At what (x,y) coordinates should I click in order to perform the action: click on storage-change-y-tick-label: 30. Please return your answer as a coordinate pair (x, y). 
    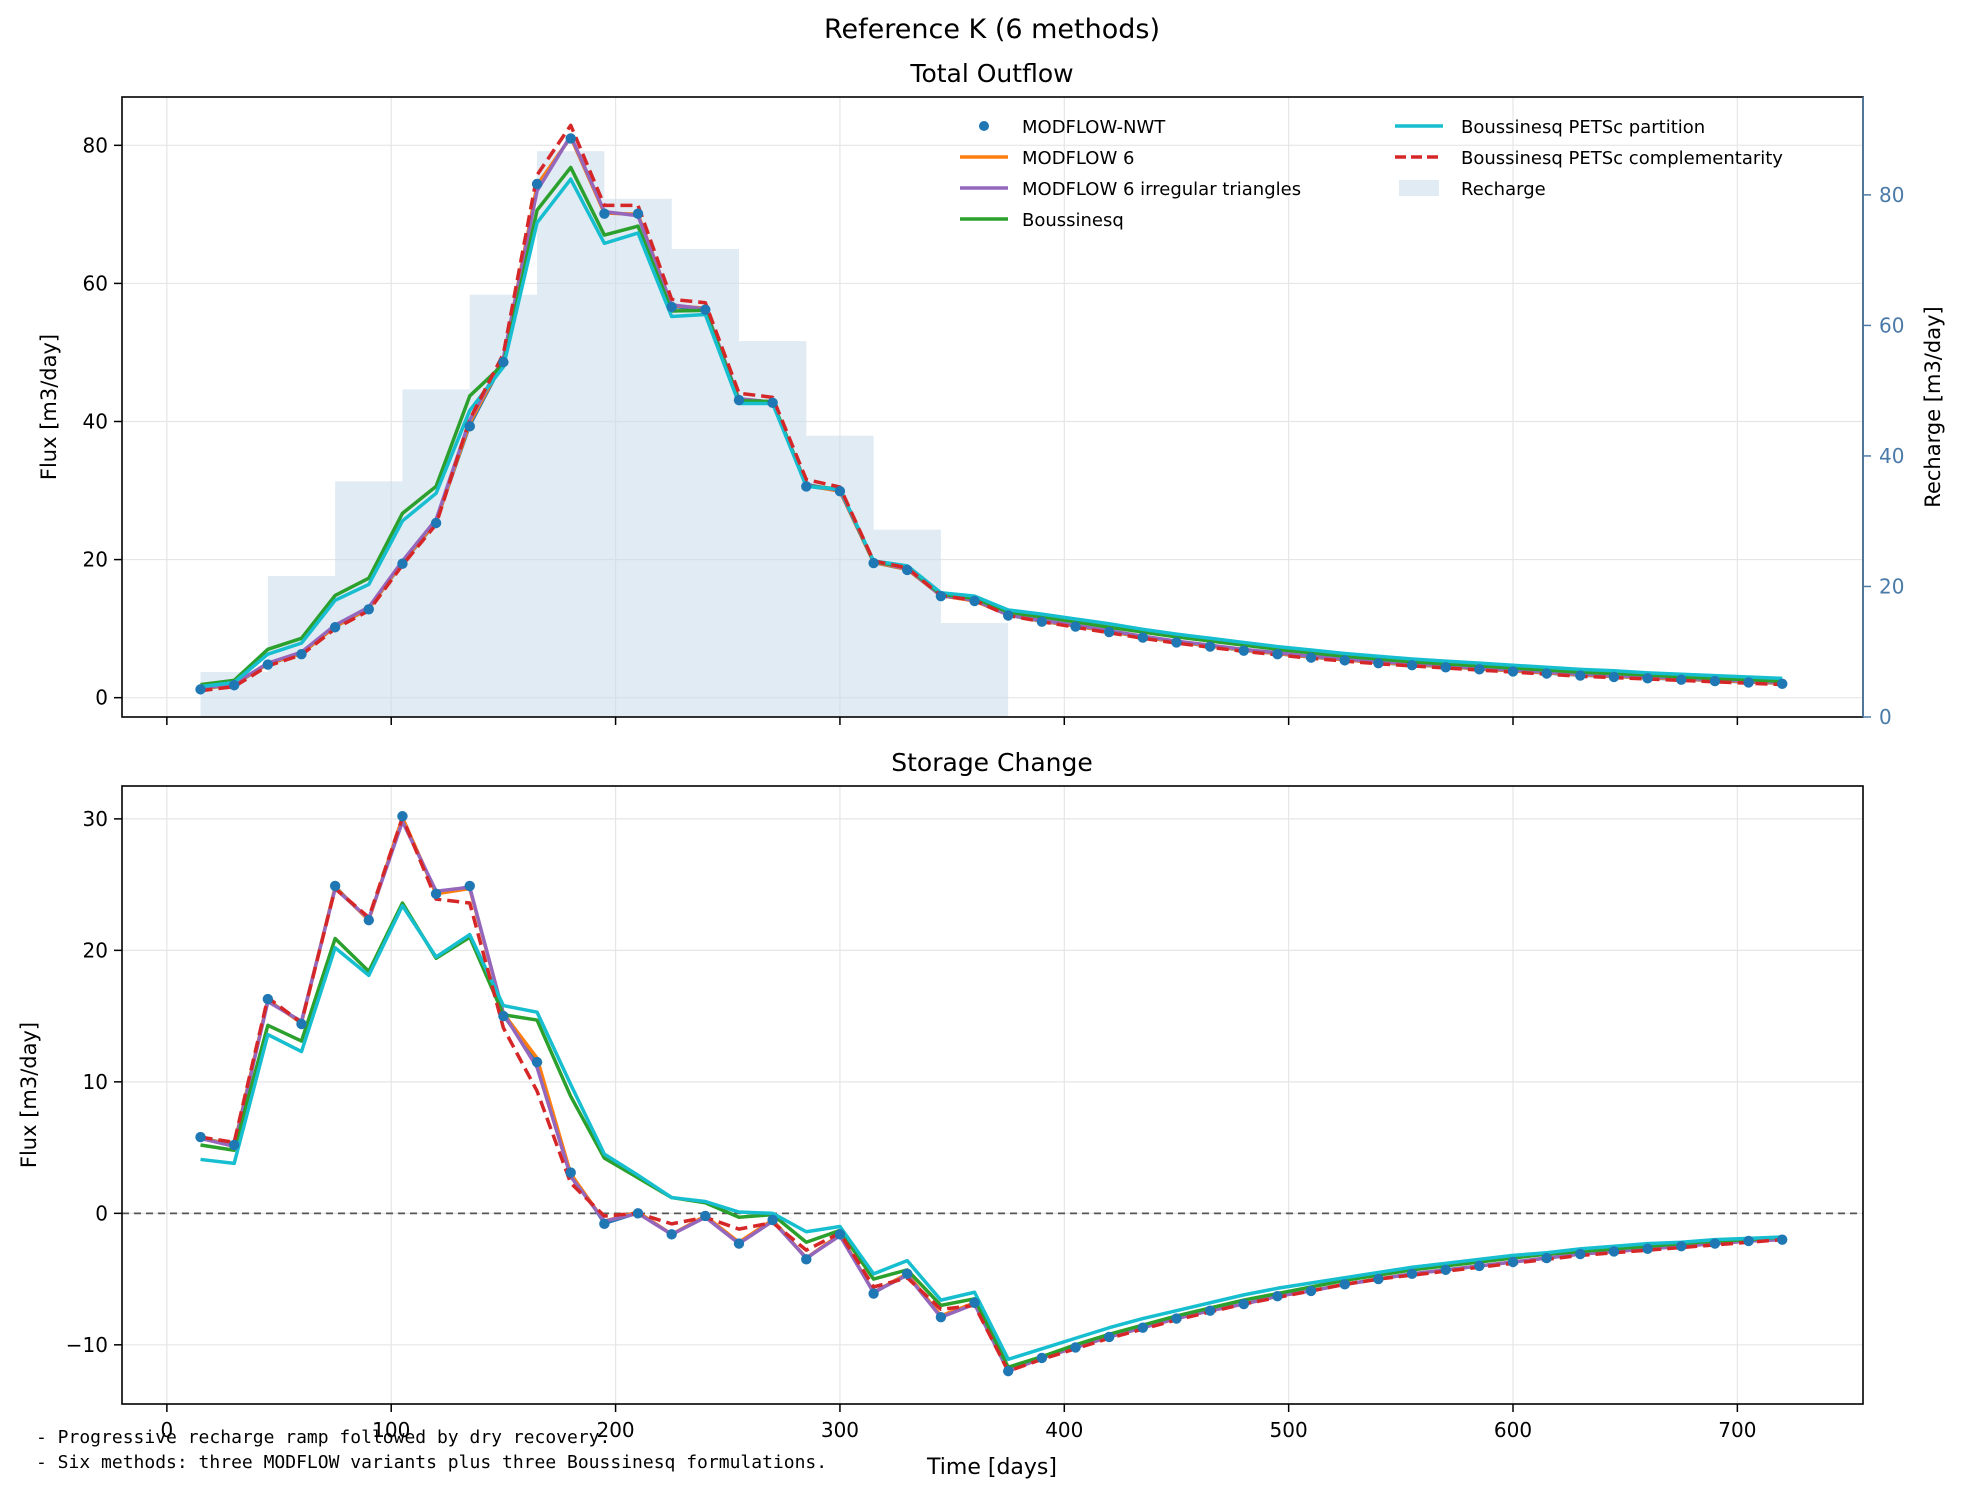
    Looking at the image, I should click on (95, 819).